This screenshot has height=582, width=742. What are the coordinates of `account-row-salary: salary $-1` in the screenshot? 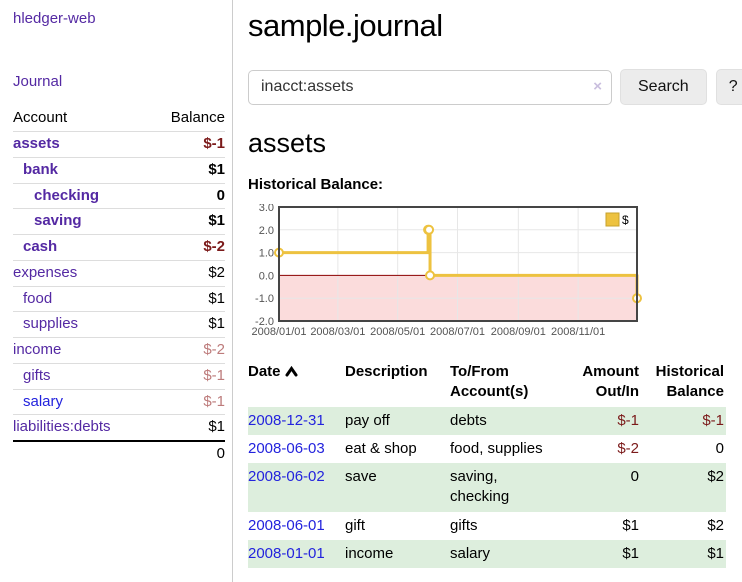 It's located at (119, 401).